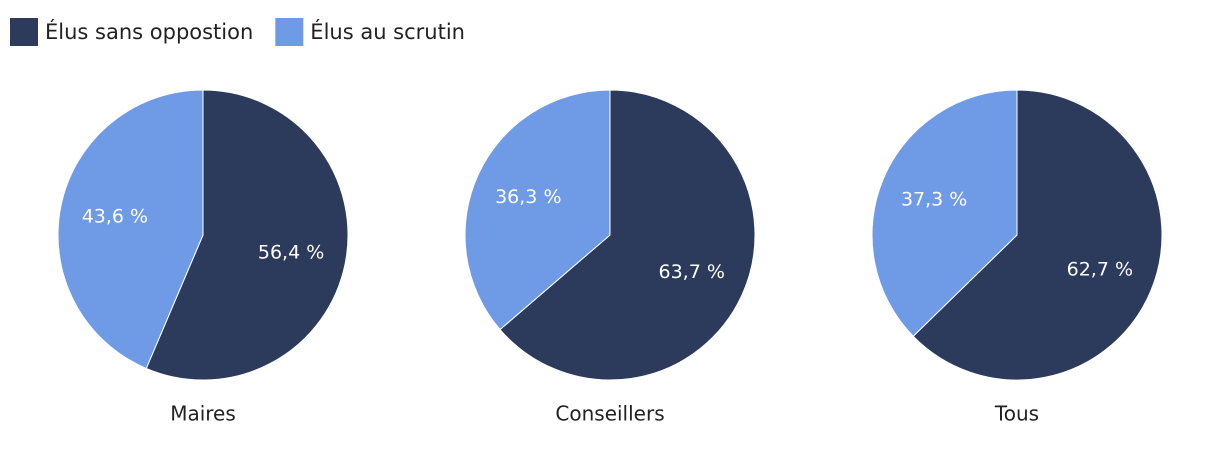  What do you see at coordinates (1100, 269) in the screenshot?
I see `value-label: 62,7 %` at bounding box center [1100, 269].